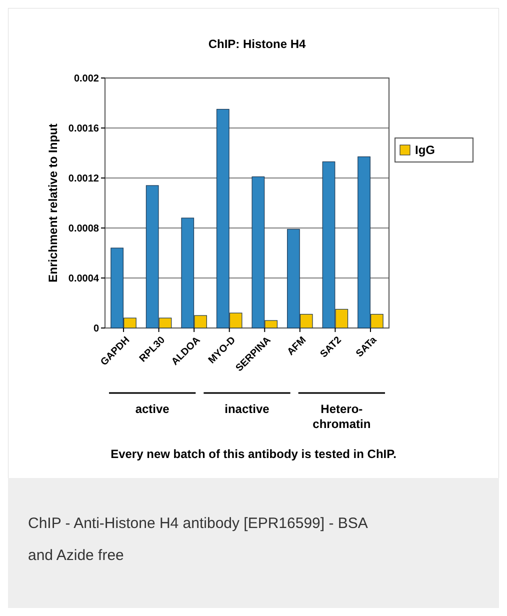 The width and height of the screenshot is (507, 616). What do you see at coordinates (84, 279) in the screenshot?
I see `y-tick-label: 0.0004` at bounding box center [84, 279].